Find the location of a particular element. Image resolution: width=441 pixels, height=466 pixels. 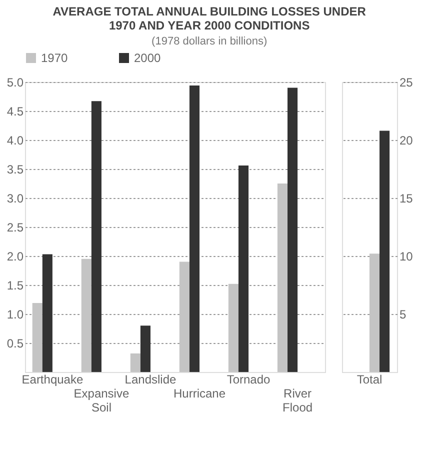

y-tick-label: 4.0 is located at coordinates (15, 141).